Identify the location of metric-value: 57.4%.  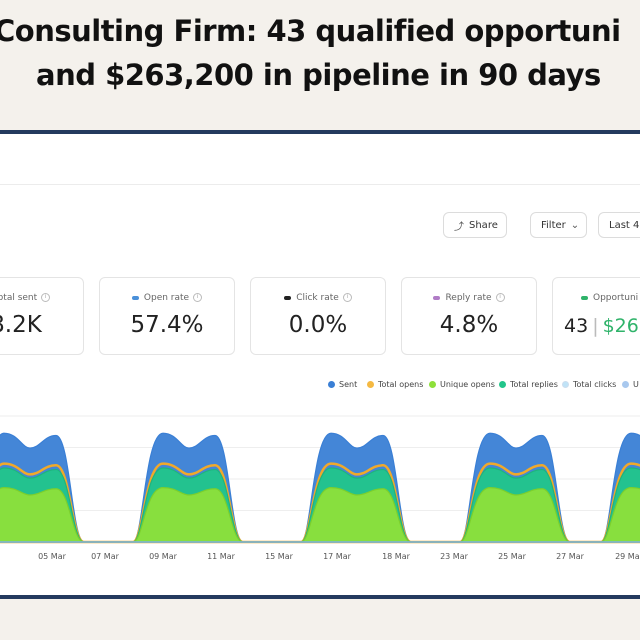
(167, 325).